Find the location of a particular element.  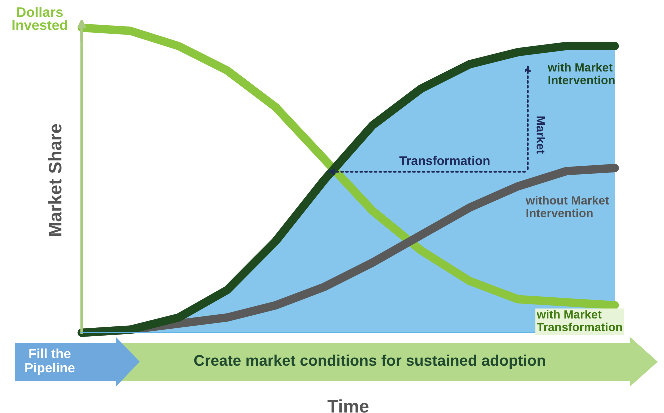

annotation: without Market Intervention is located at coordinates (568, 207).